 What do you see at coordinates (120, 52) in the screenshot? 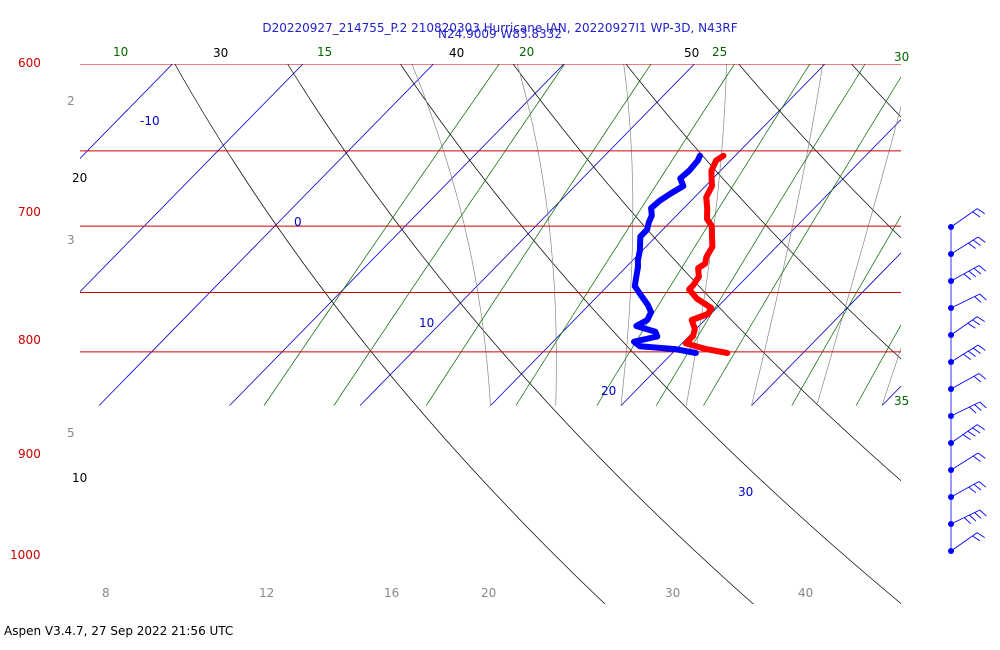
I see `mixing-ratio-label: 10` at bounding box center [120, 52].